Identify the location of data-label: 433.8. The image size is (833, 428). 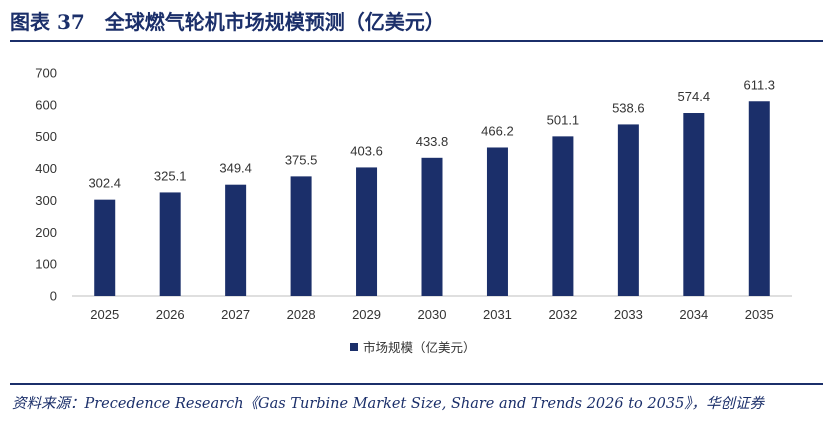
(432, 141).